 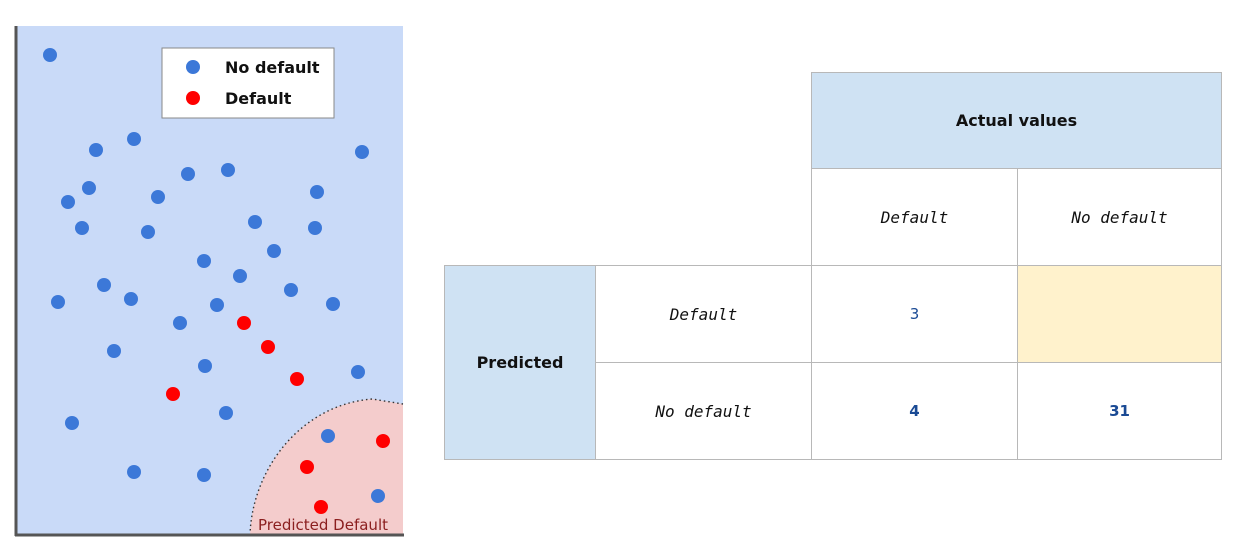 I want to click on row-label-no-default: No default, so click(x=703, y=411).